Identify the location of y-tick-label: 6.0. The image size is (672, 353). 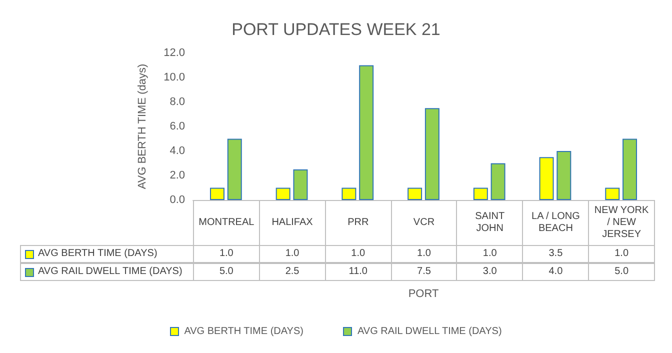
(177, 126).